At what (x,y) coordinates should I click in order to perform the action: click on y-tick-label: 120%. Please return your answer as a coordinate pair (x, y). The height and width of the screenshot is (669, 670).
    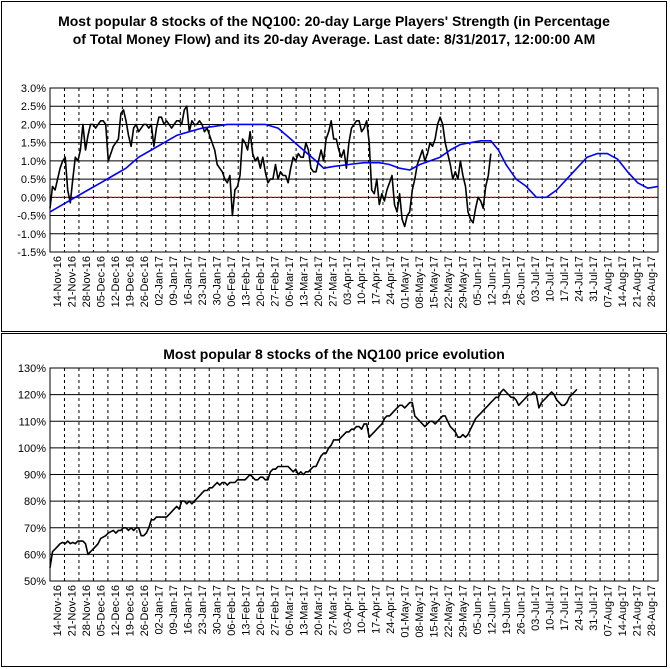
    Looking at the image, I should click on (32, 396).